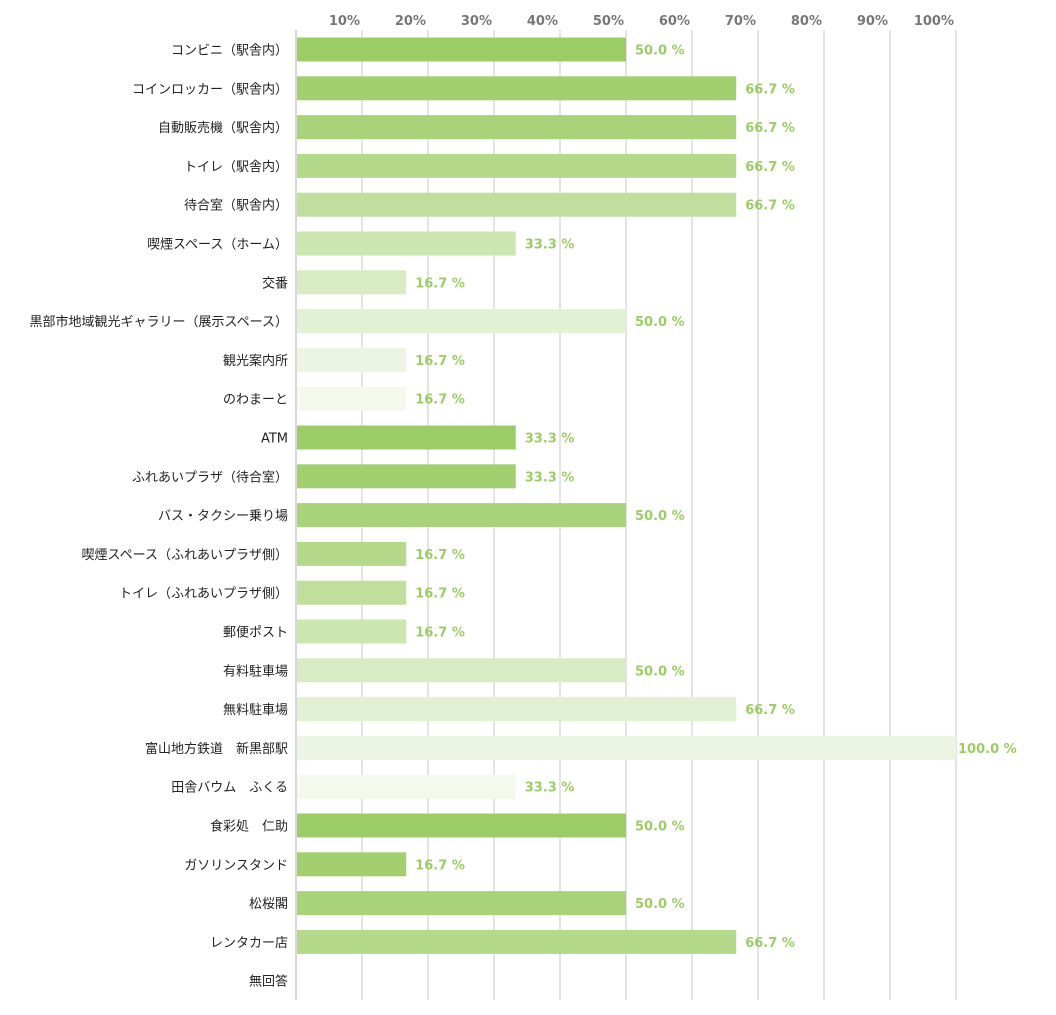 This screenshot has height=1015, width=1056. I want to click on x-tick-label: 10%, so click(344, 21).